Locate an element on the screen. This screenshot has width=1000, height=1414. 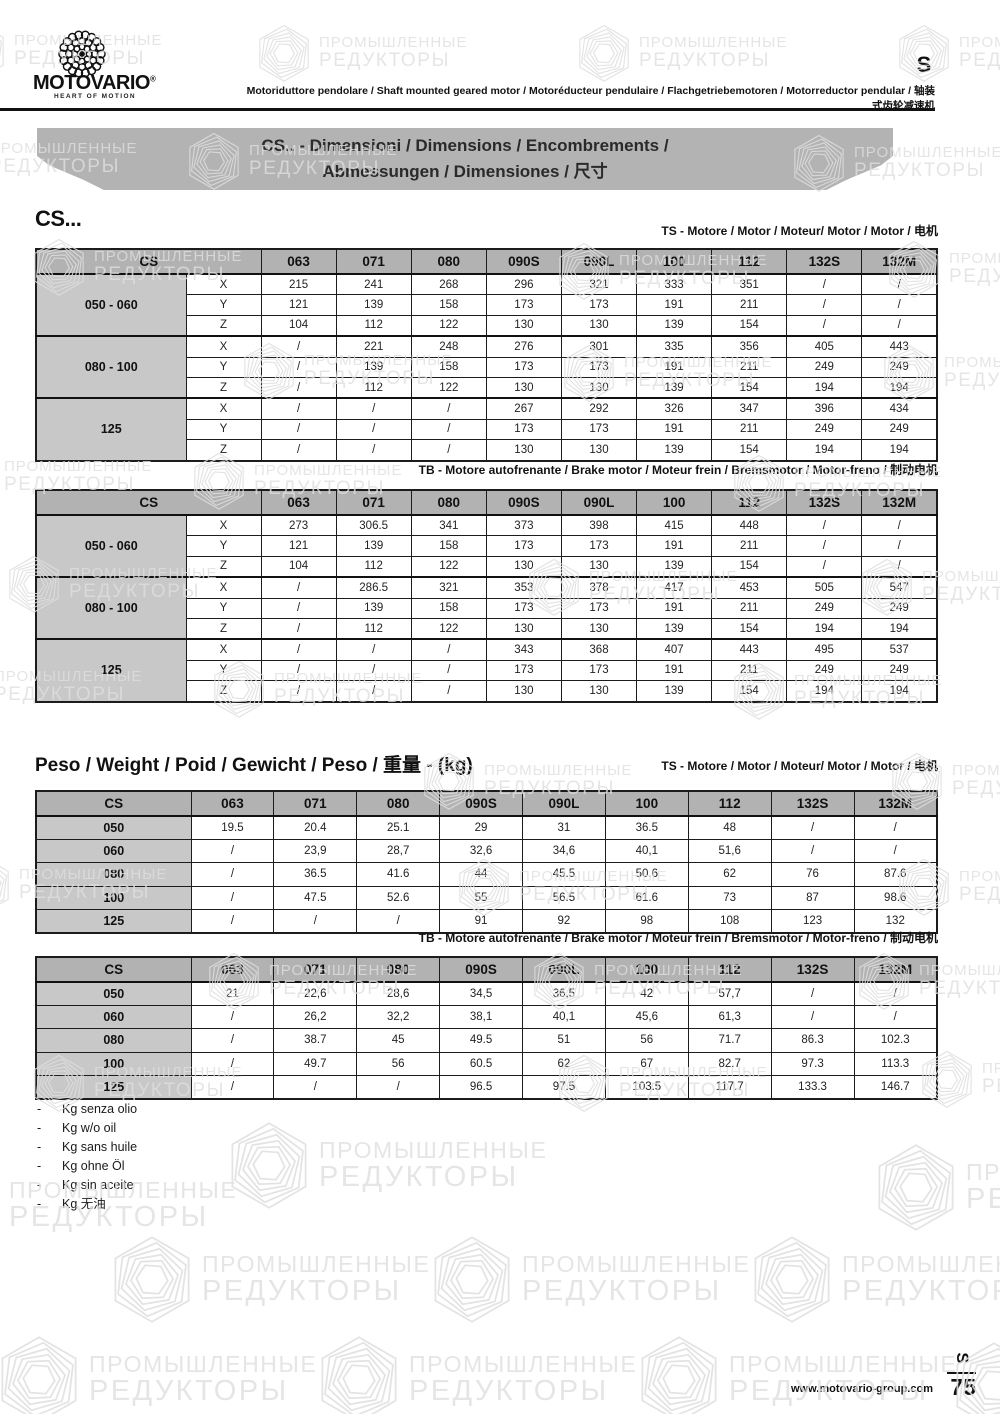
size-row-label: 100 is located at coordinates (113, 1063).